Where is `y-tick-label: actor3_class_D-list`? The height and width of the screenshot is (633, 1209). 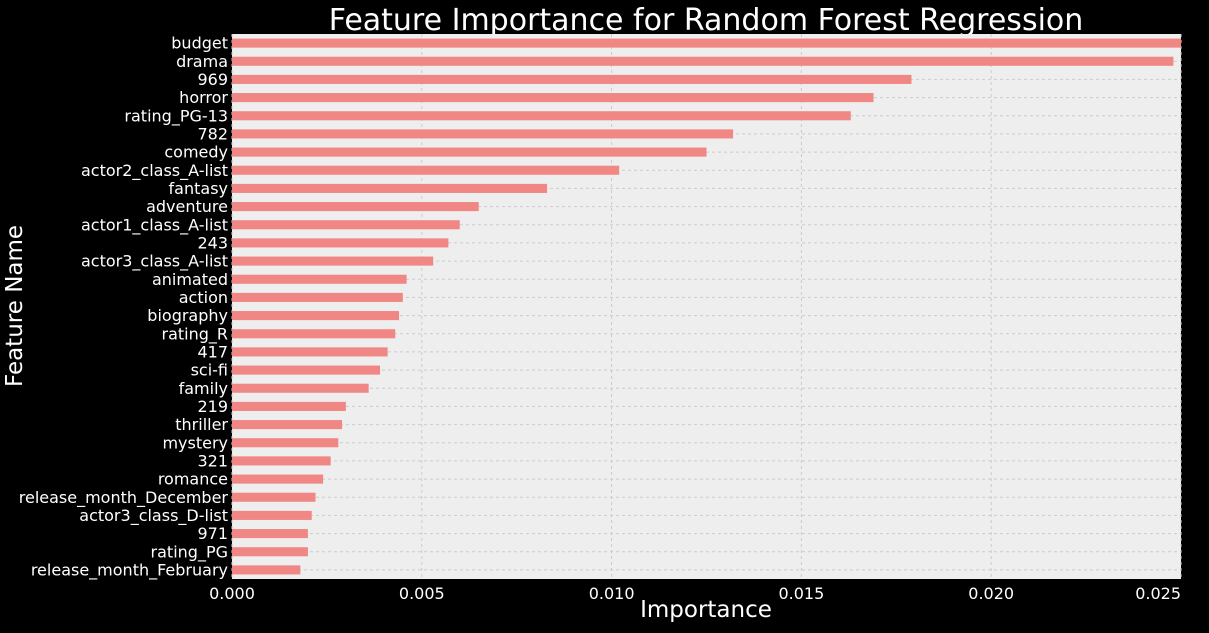 y-tick-label: actor3_class_D-list is located at coordinates (153, 516).